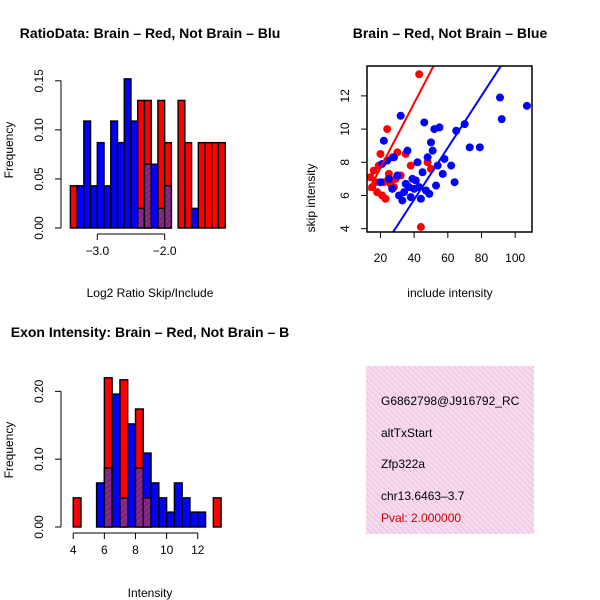  I want to click on ratio-histogram-axes: −3.0 −2.0 0.00 0.05 0.10 0.15, so click(104, 163).